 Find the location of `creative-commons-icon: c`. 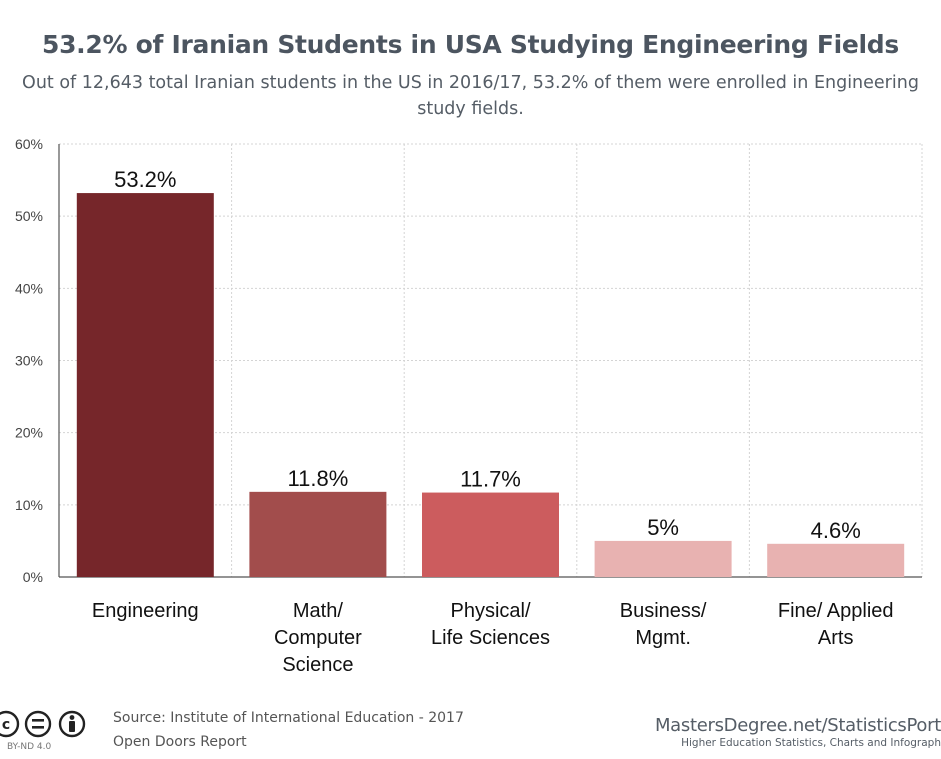

creative-commons-icon: c is located at coordinates (43, 724).